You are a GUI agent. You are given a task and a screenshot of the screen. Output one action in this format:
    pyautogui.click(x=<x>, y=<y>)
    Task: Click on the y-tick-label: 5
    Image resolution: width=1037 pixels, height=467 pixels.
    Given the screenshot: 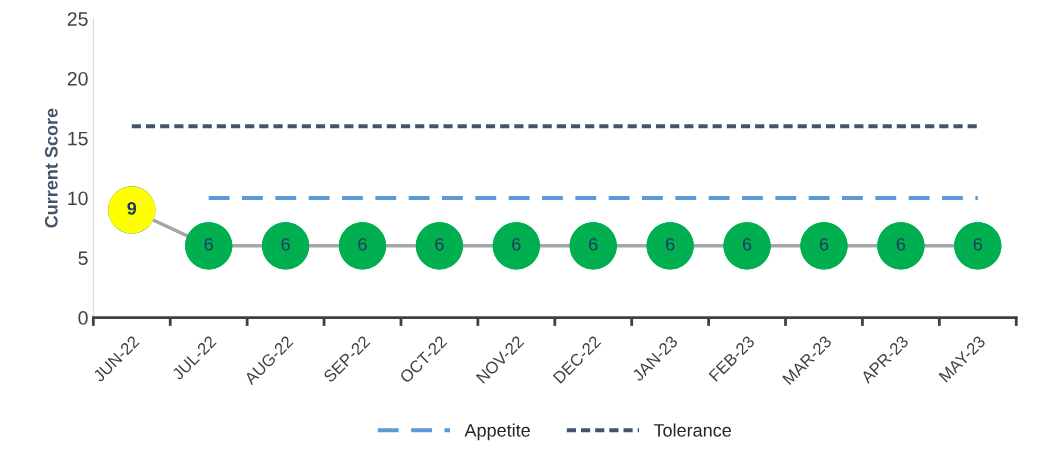 What is the action you would take?
    pyautogui.click(x=83, y=258)
    